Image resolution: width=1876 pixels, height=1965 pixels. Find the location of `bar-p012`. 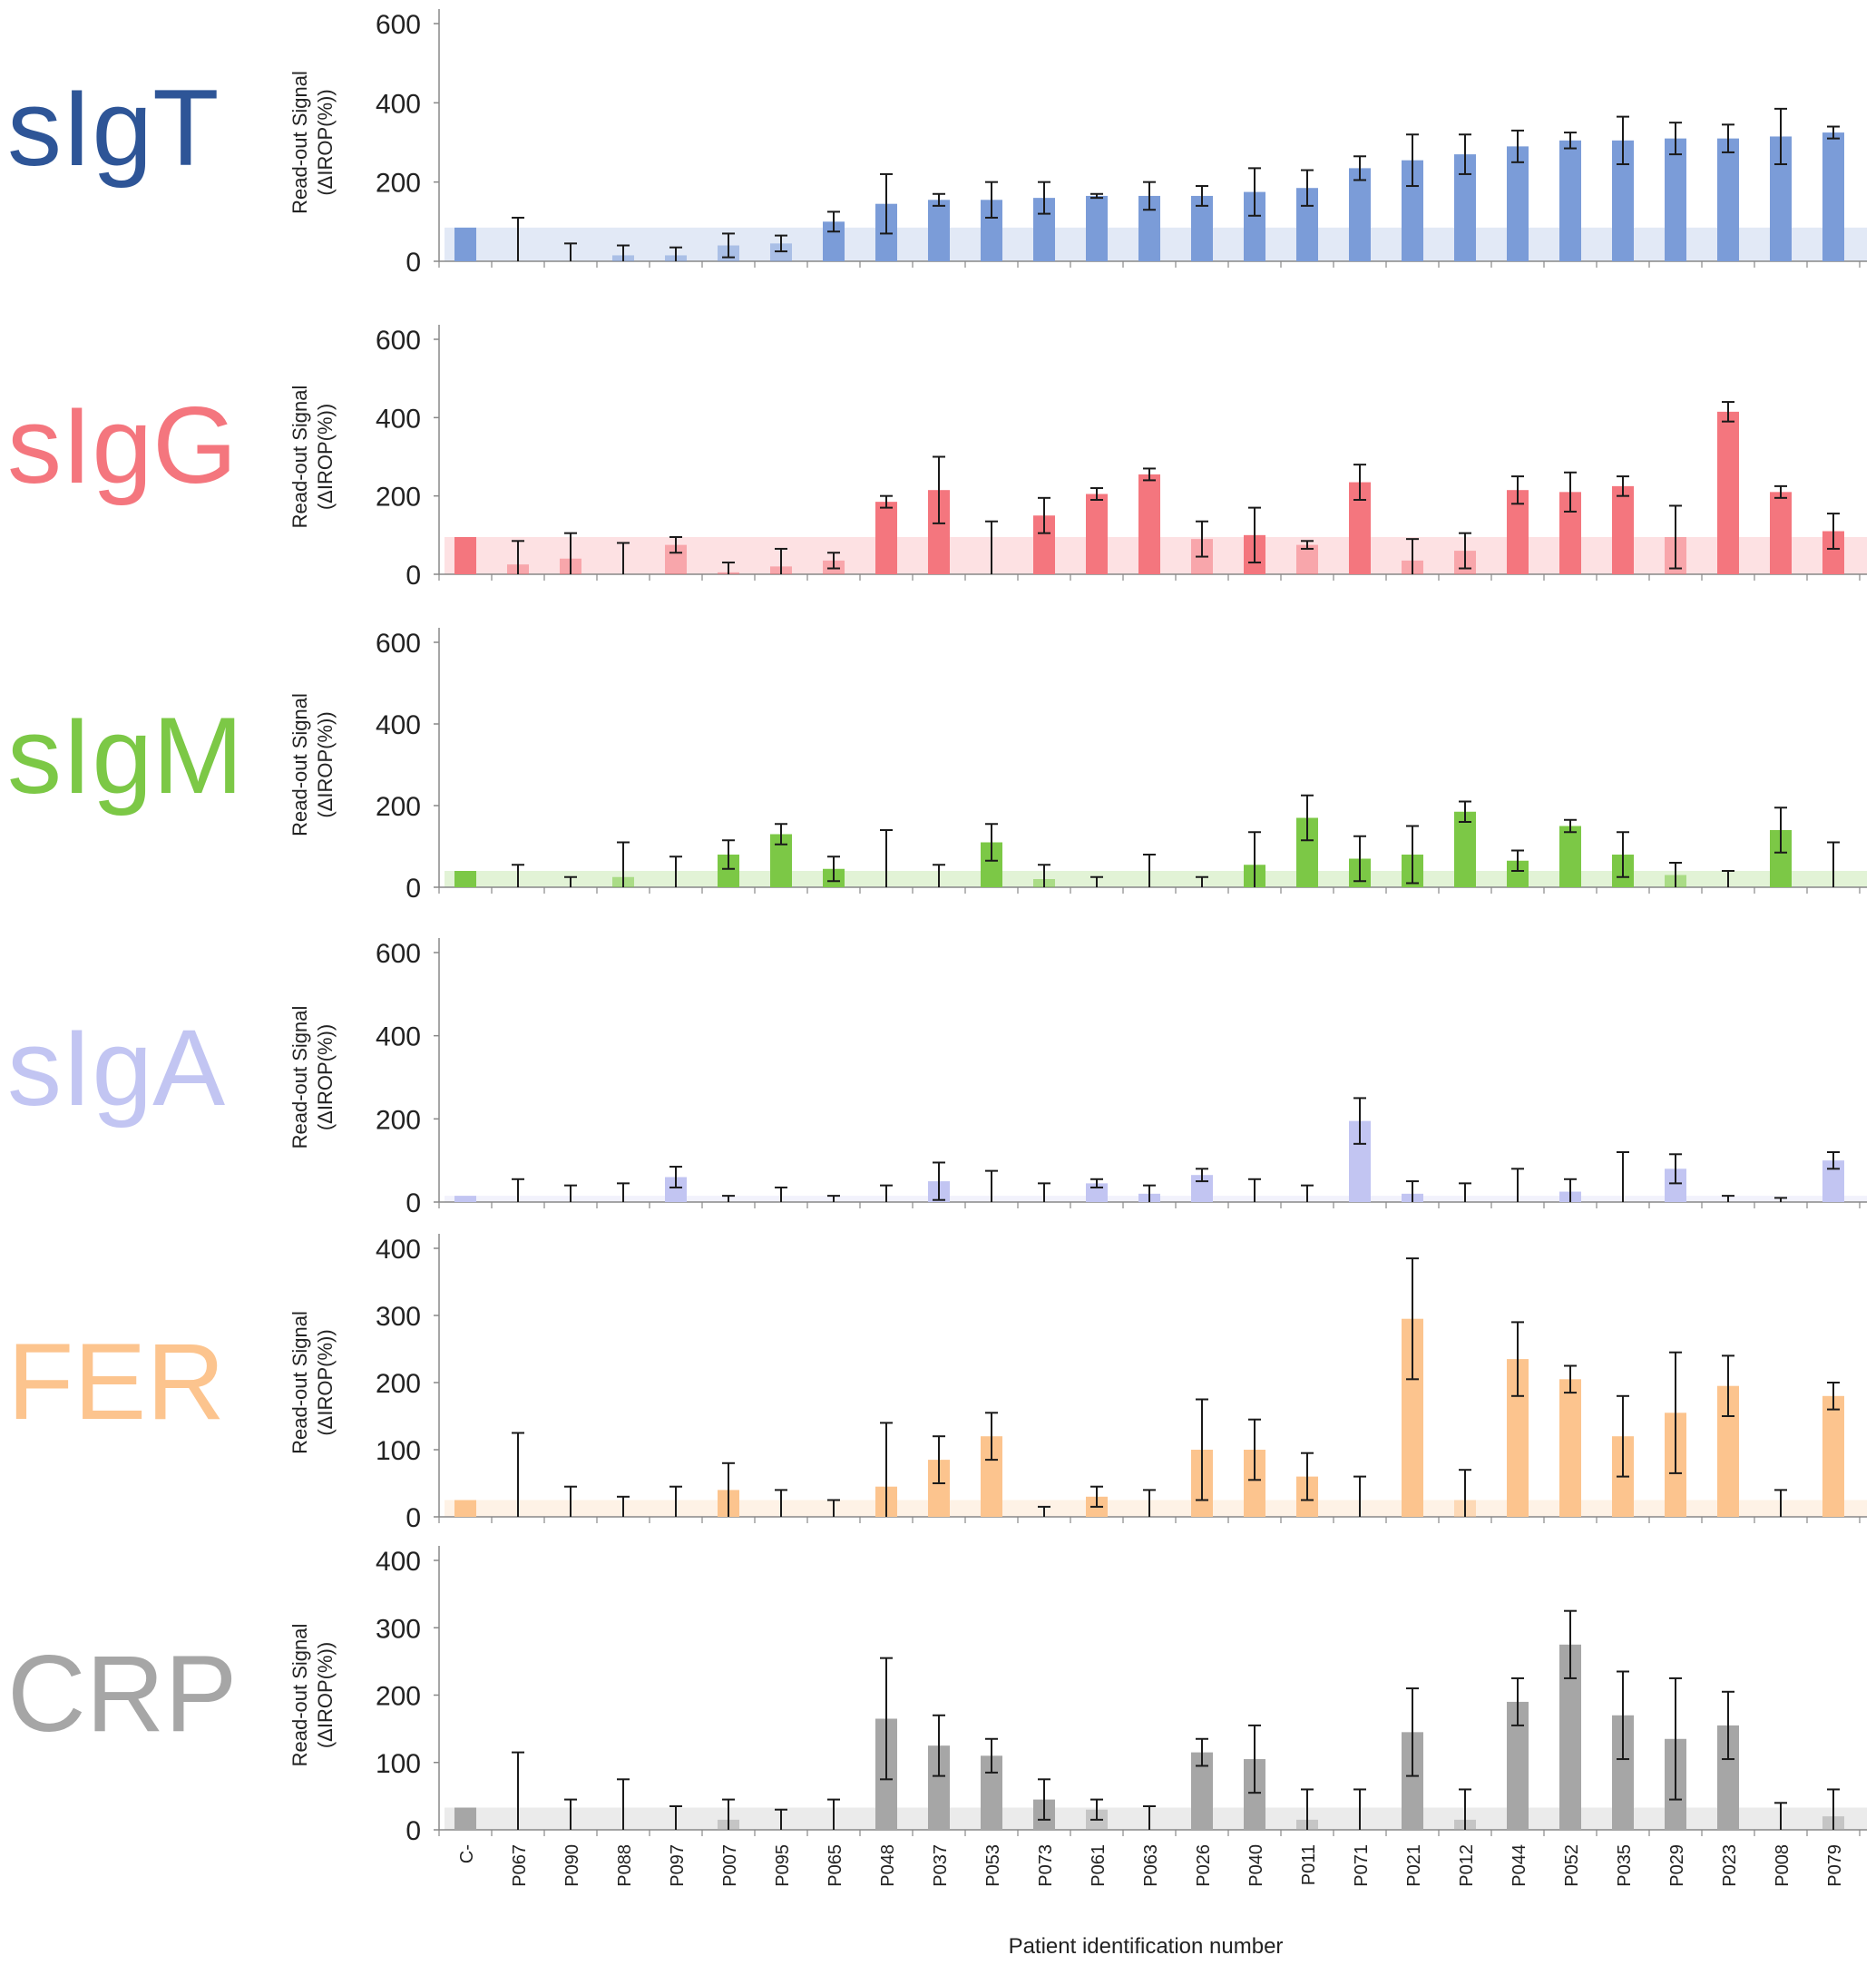

bar-p012 is located at coordinates (1465, 849).